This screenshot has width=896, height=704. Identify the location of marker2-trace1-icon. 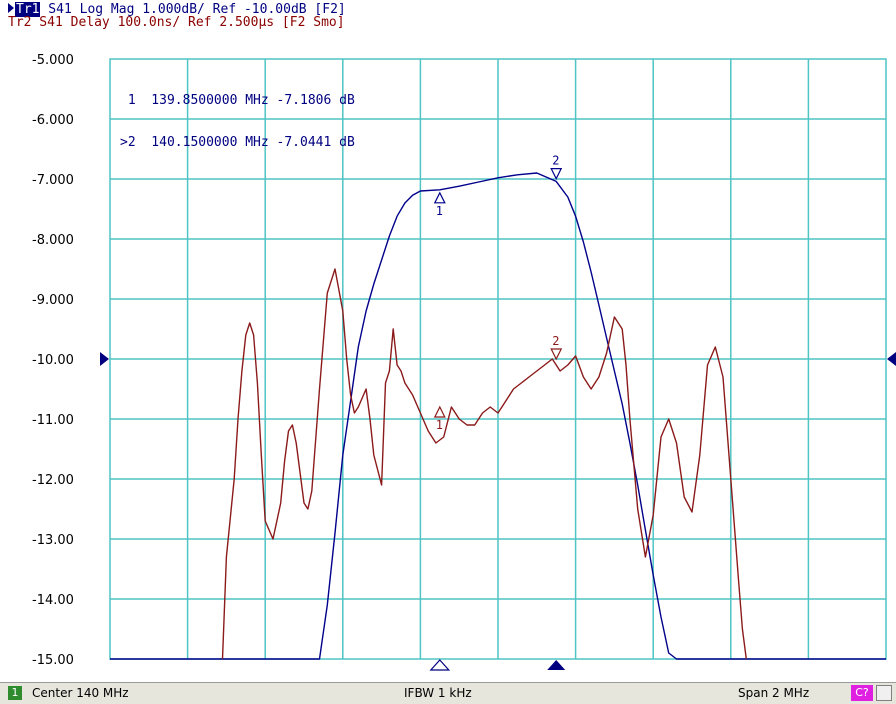
(556, 174).